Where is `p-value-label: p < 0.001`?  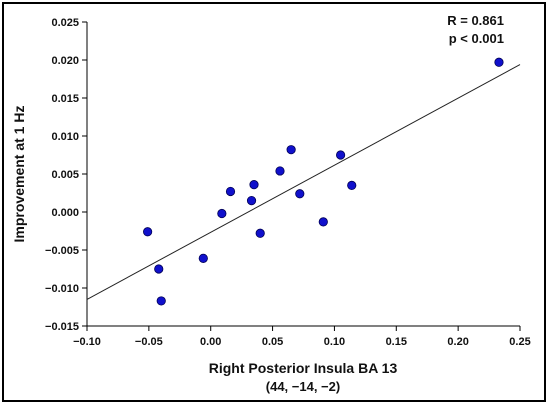
p-value-label: p < 0.001 is located at coordinates (476, 38).